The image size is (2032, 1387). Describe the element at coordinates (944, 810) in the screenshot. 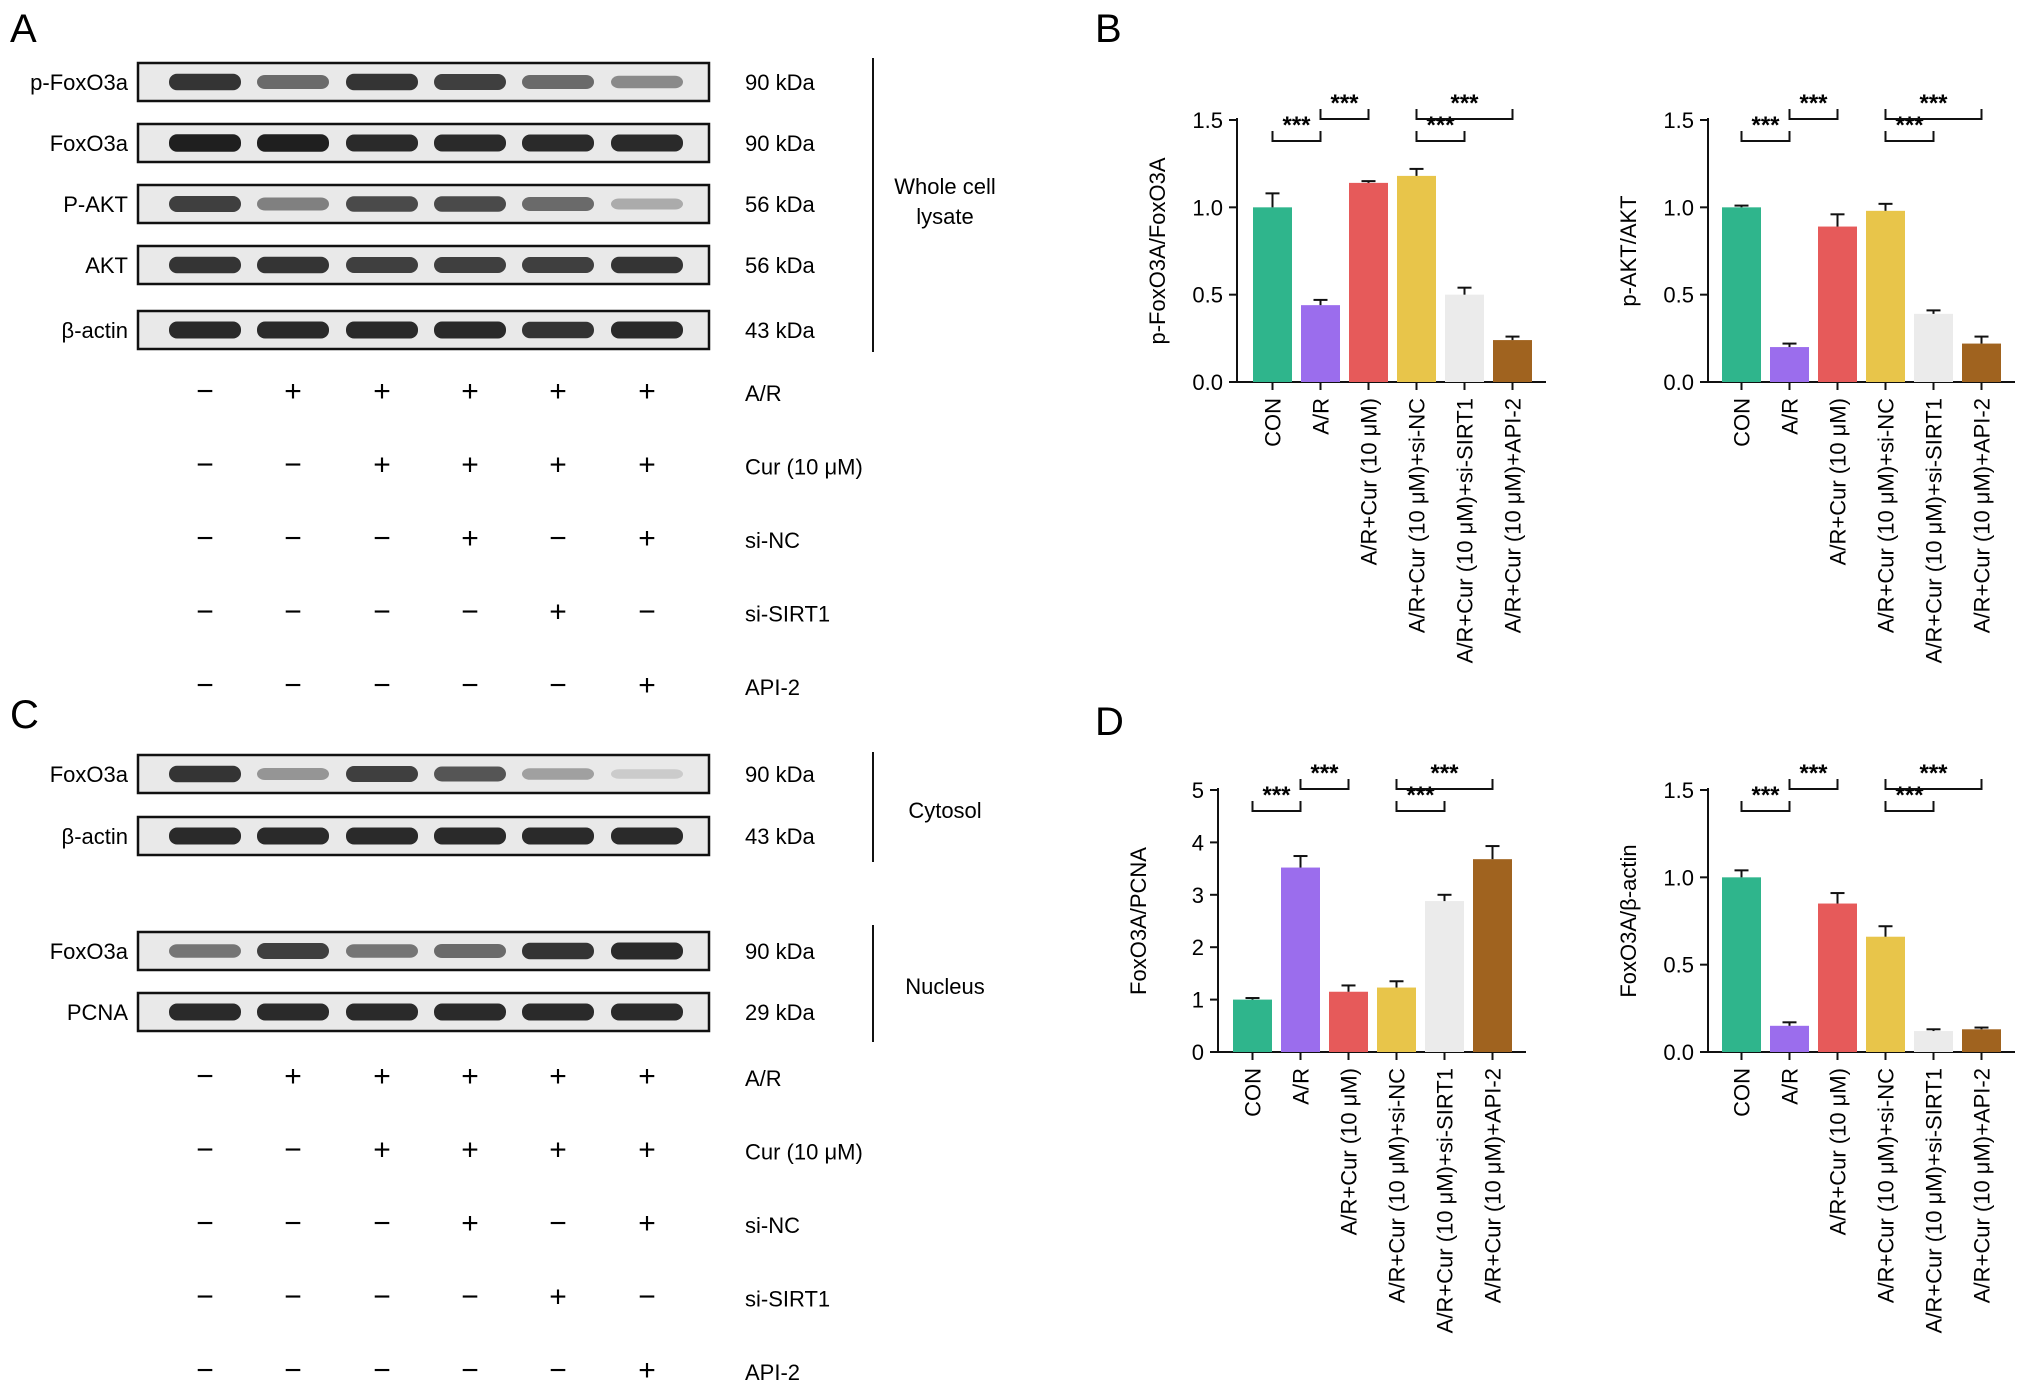

I see `blot-group-label: Cytosol` at that location.